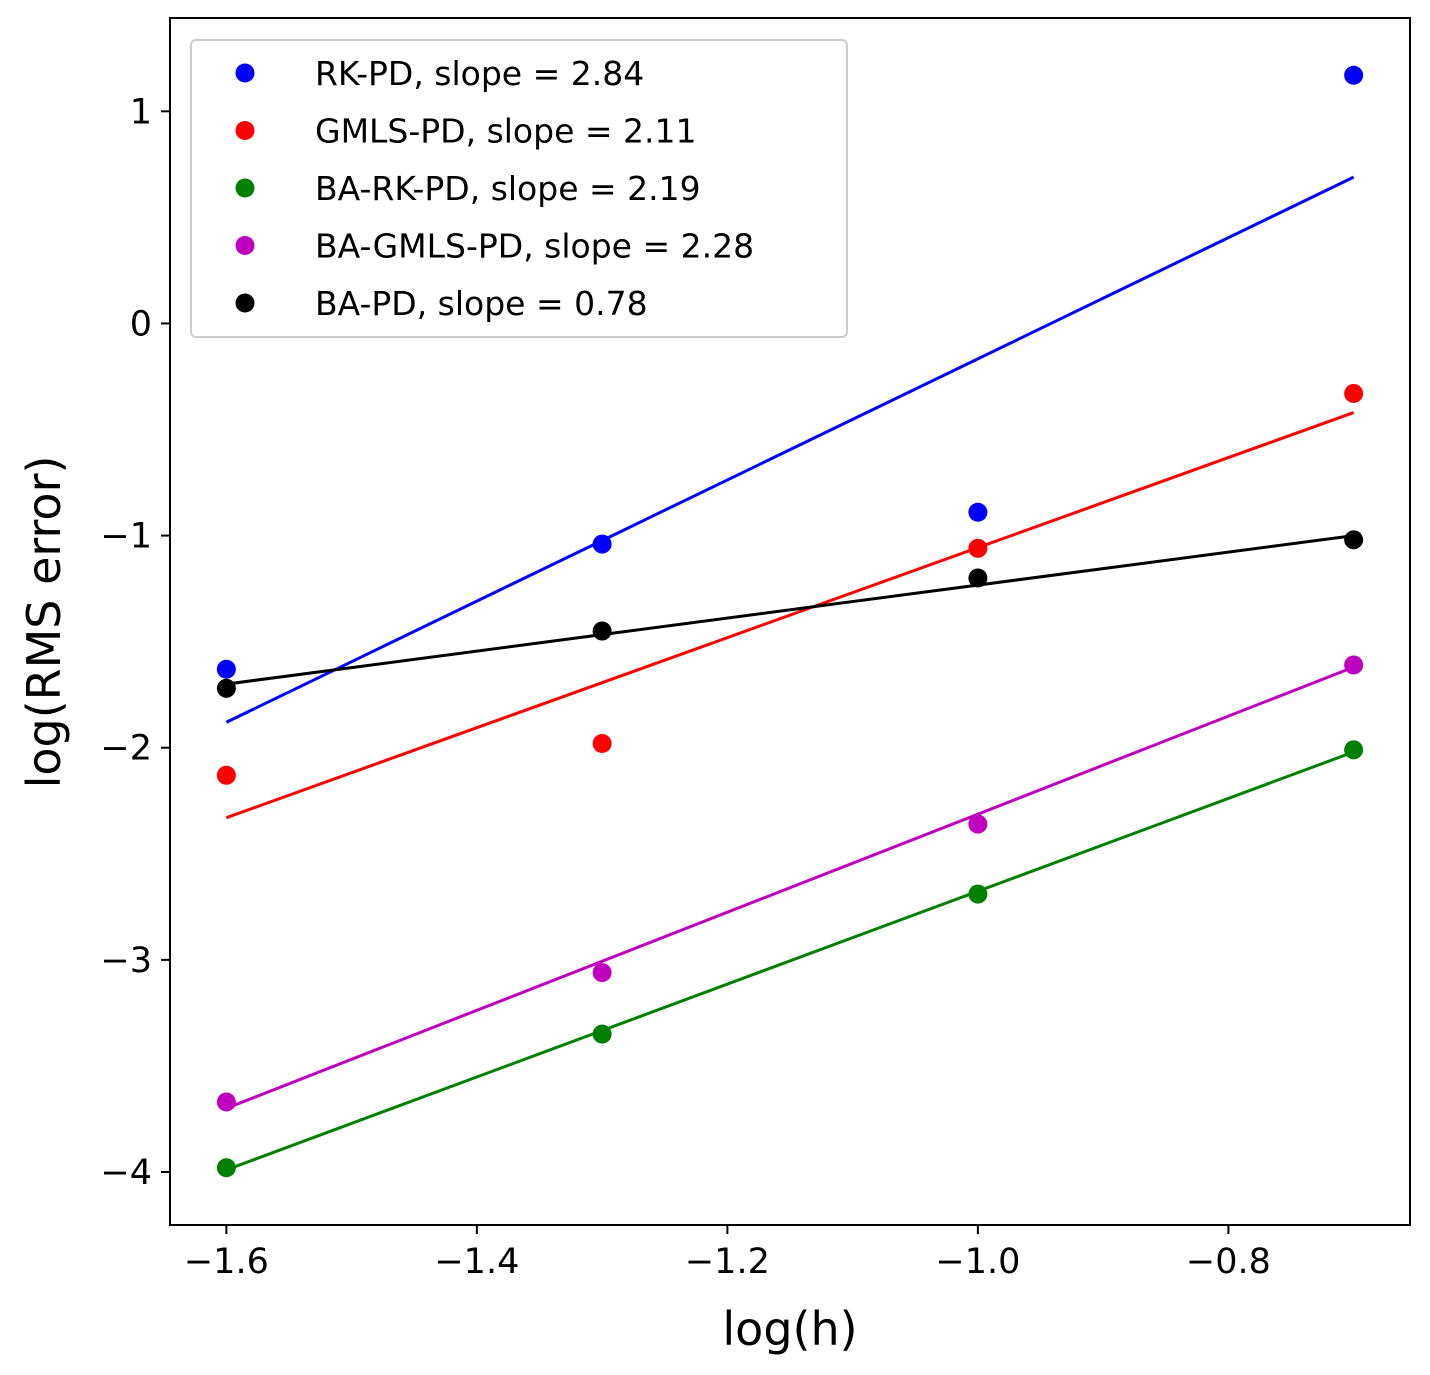  What do you see at coordinates (226, 1262) in the screenshot?
I see `x-tick-label: −1.6` at bounding box center [226, 1262].